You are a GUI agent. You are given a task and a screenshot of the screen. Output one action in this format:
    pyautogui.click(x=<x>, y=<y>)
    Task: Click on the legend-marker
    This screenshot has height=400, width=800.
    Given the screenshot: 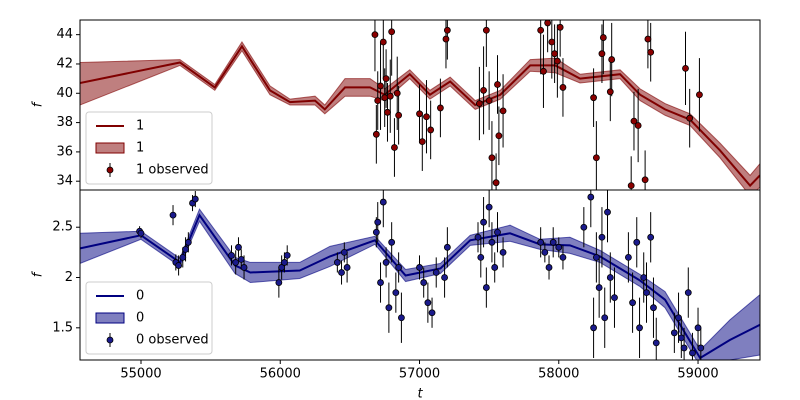 What is the action you would take?
    pyautogui.click(x=110, y=170)
    